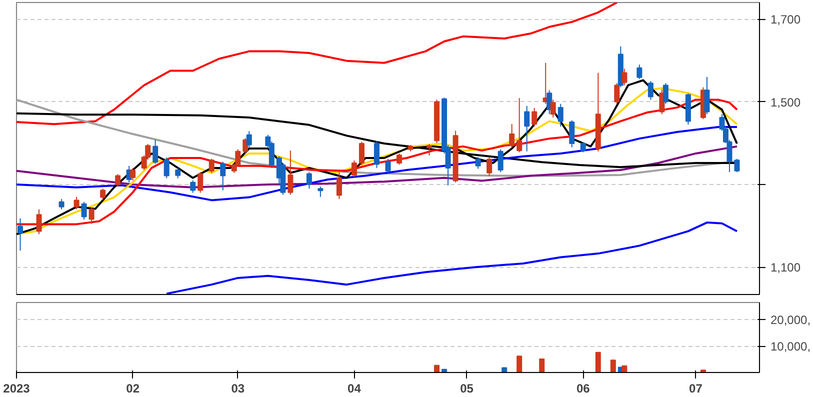  I want to click on x-tick-label: 2023, so click(16, 389).